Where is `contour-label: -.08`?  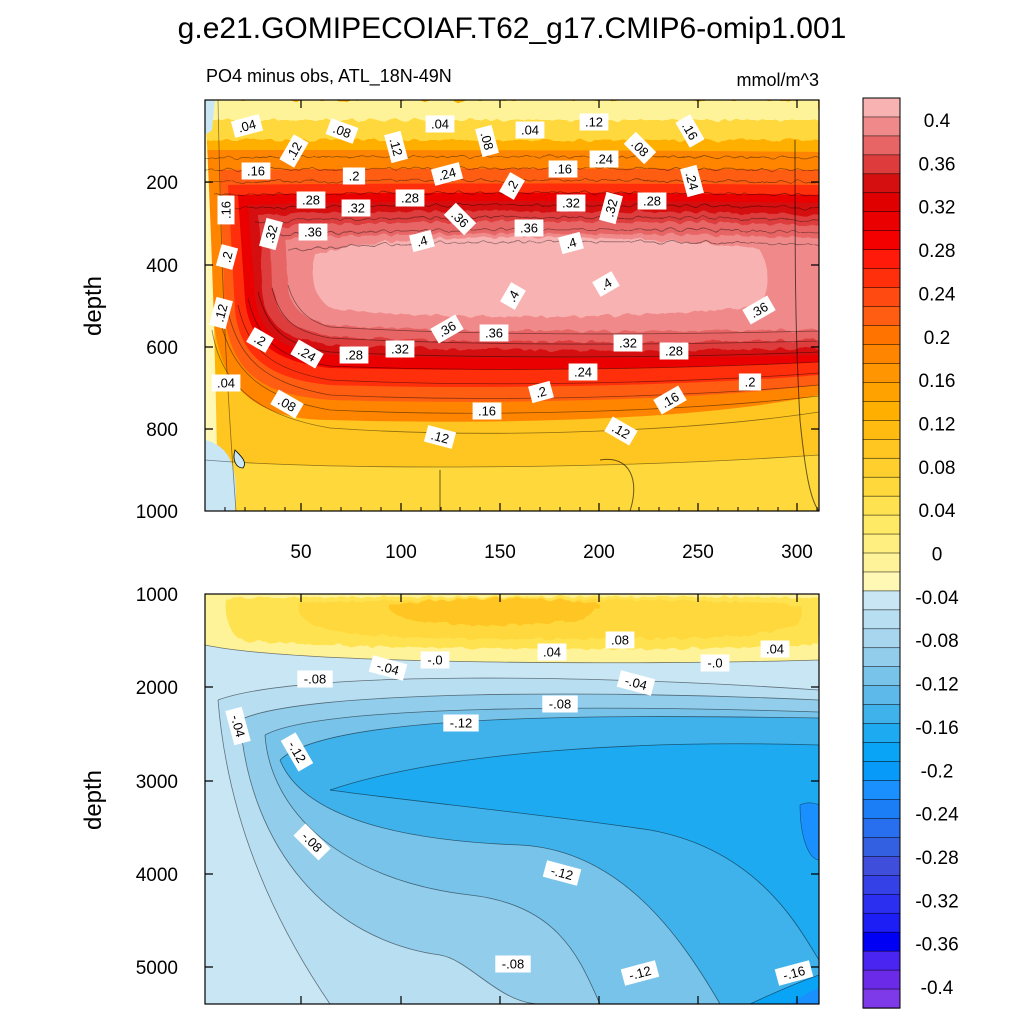 contour-label: -.08 is located at coordinates (312, 842).